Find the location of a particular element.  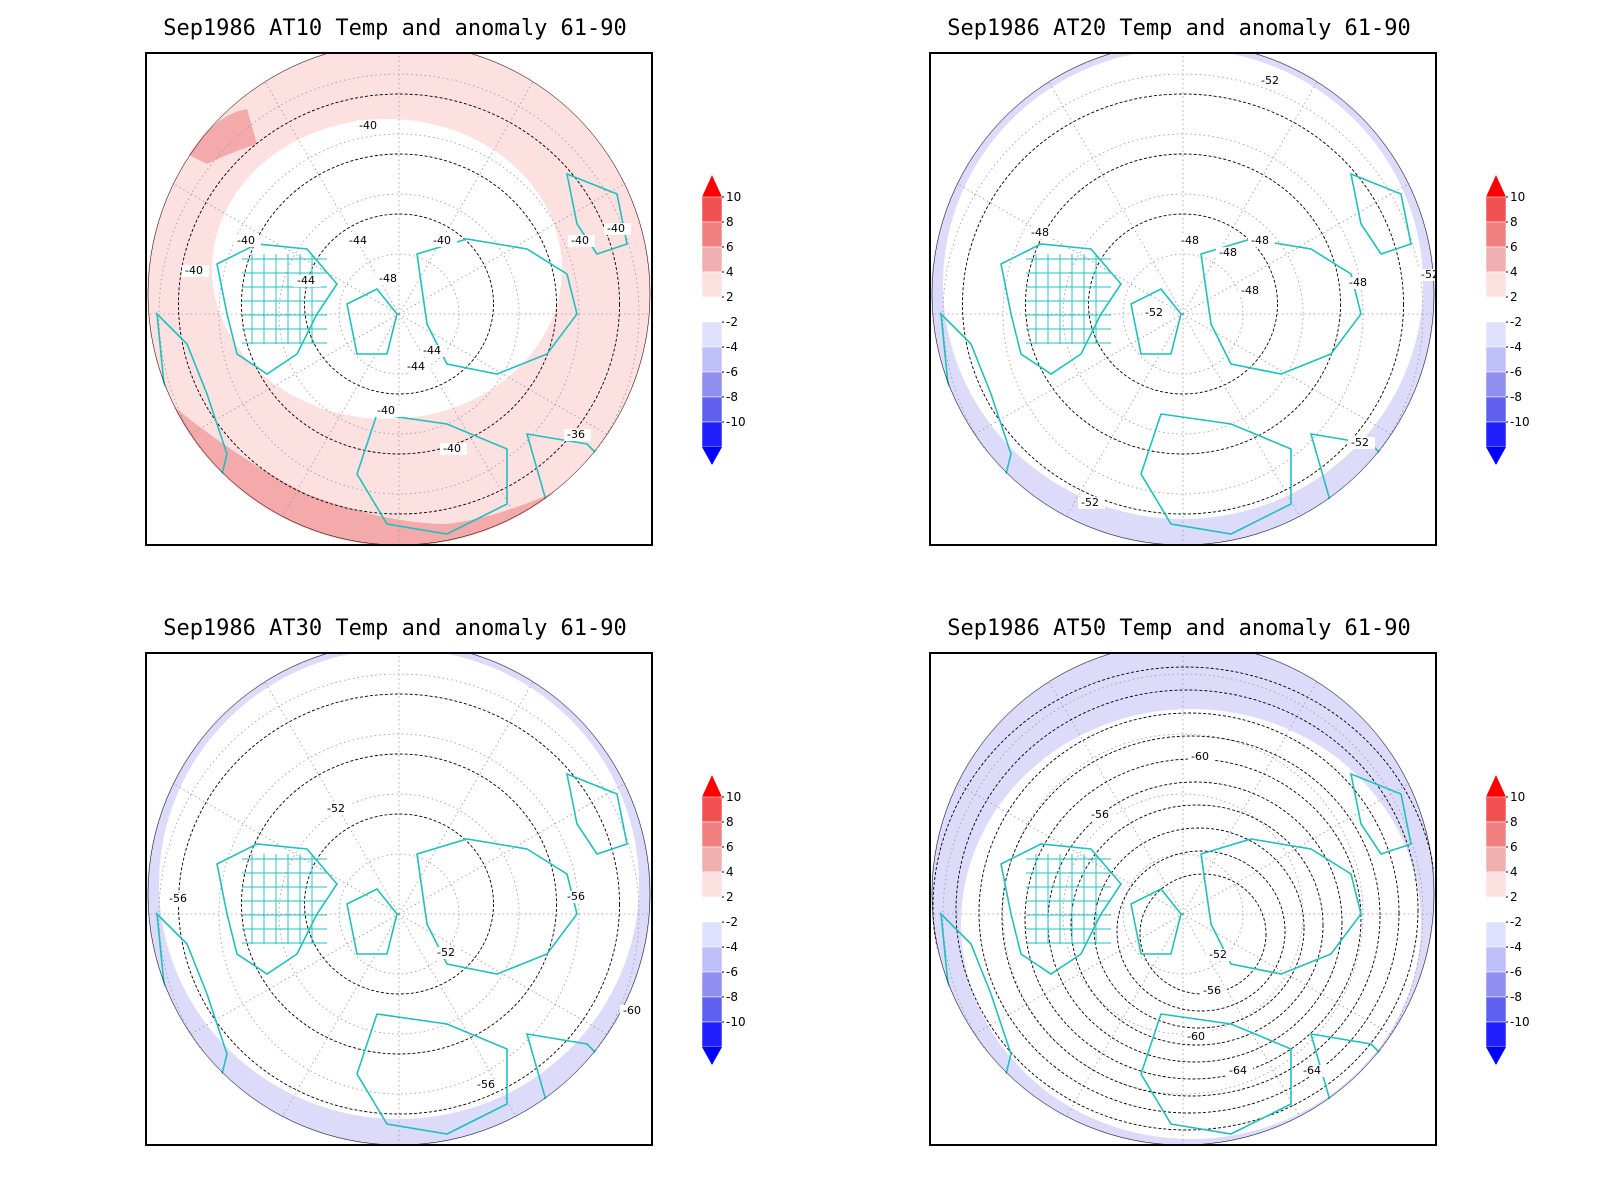

colorbar-bottom-arrow is located at coordinates (1496, 1056).